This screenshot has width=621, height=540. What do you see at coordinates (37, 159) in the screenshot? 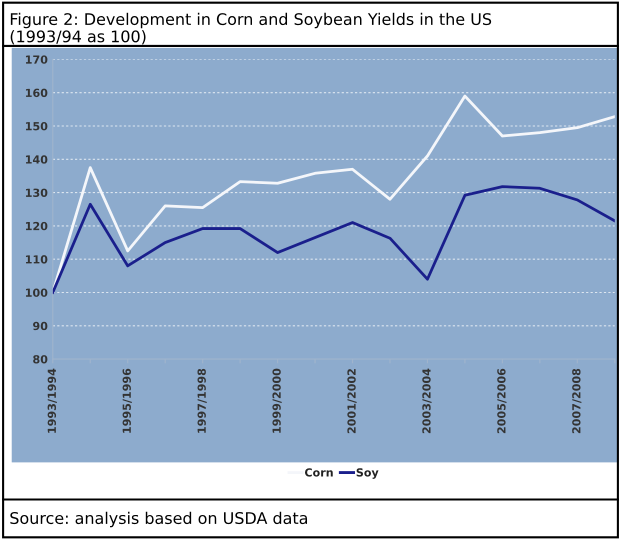
I see `y-tick-label: 140` at bounding box center [37, 159].